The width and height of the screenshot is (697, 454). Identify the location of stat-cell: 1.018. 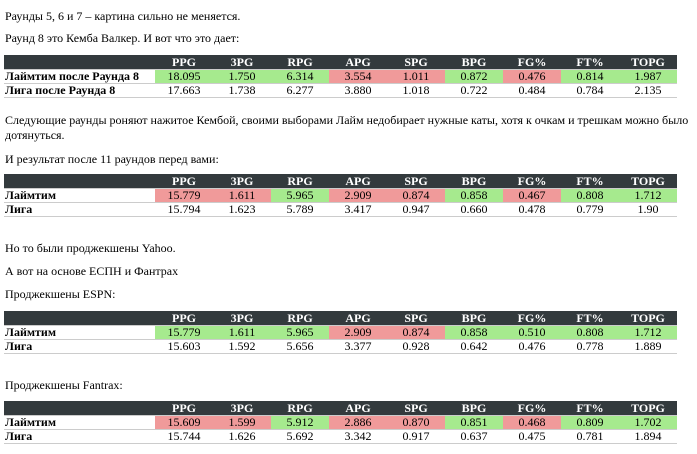
(416, 90).